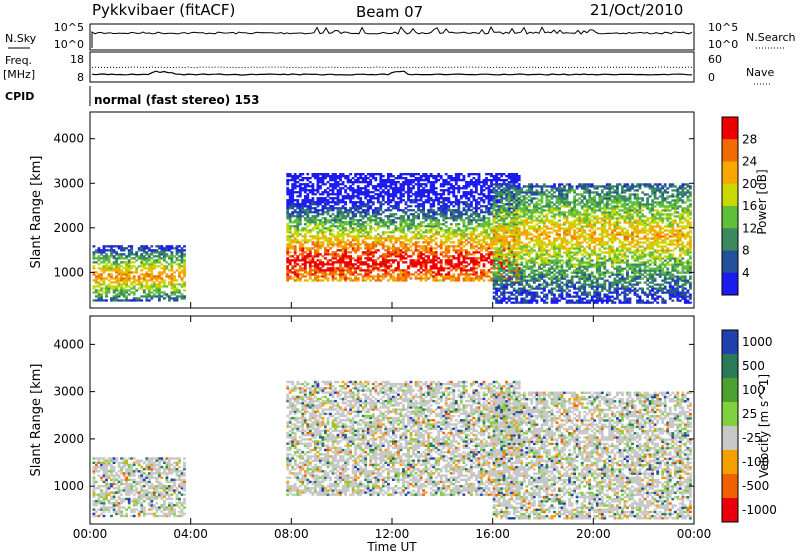 Image resolution: width=800 pixels, height=554 pixels. I want to click on beam-title: Beam 07, so click(389, 12).